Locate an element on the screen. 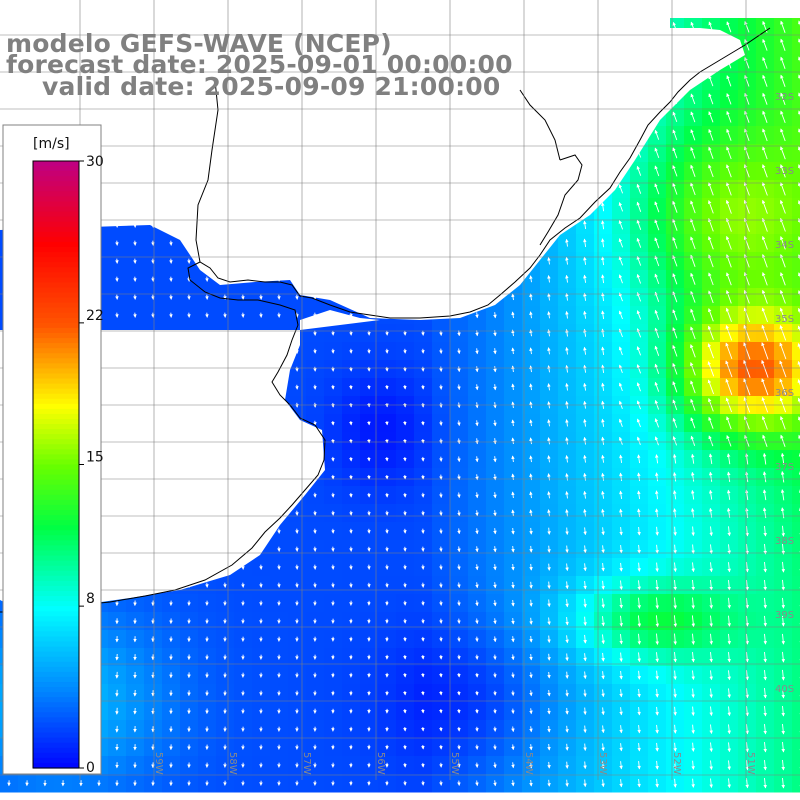 This screenshot has width=800, height=800. colorbar-label: 15 is located at coordinates (95, 458).